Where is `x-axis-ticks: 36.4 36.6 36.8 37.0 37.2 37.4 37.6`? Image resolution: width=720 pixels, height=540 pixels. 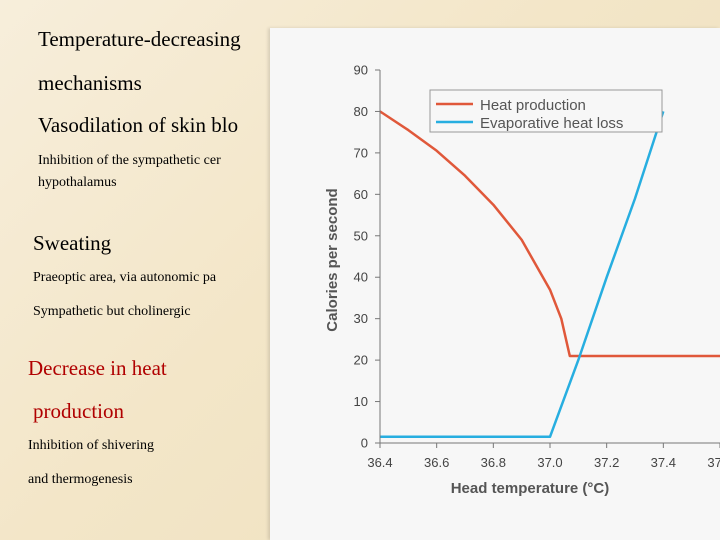 x-axis-ticks: 36.4 36.6 36.8 37.0 37.2 37.4 37.6 is located at coordinates (543, 456).